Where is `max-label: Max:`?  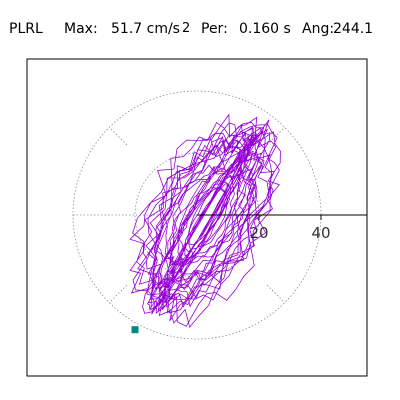
max-label: Max: is located at coordinates (81, 29).